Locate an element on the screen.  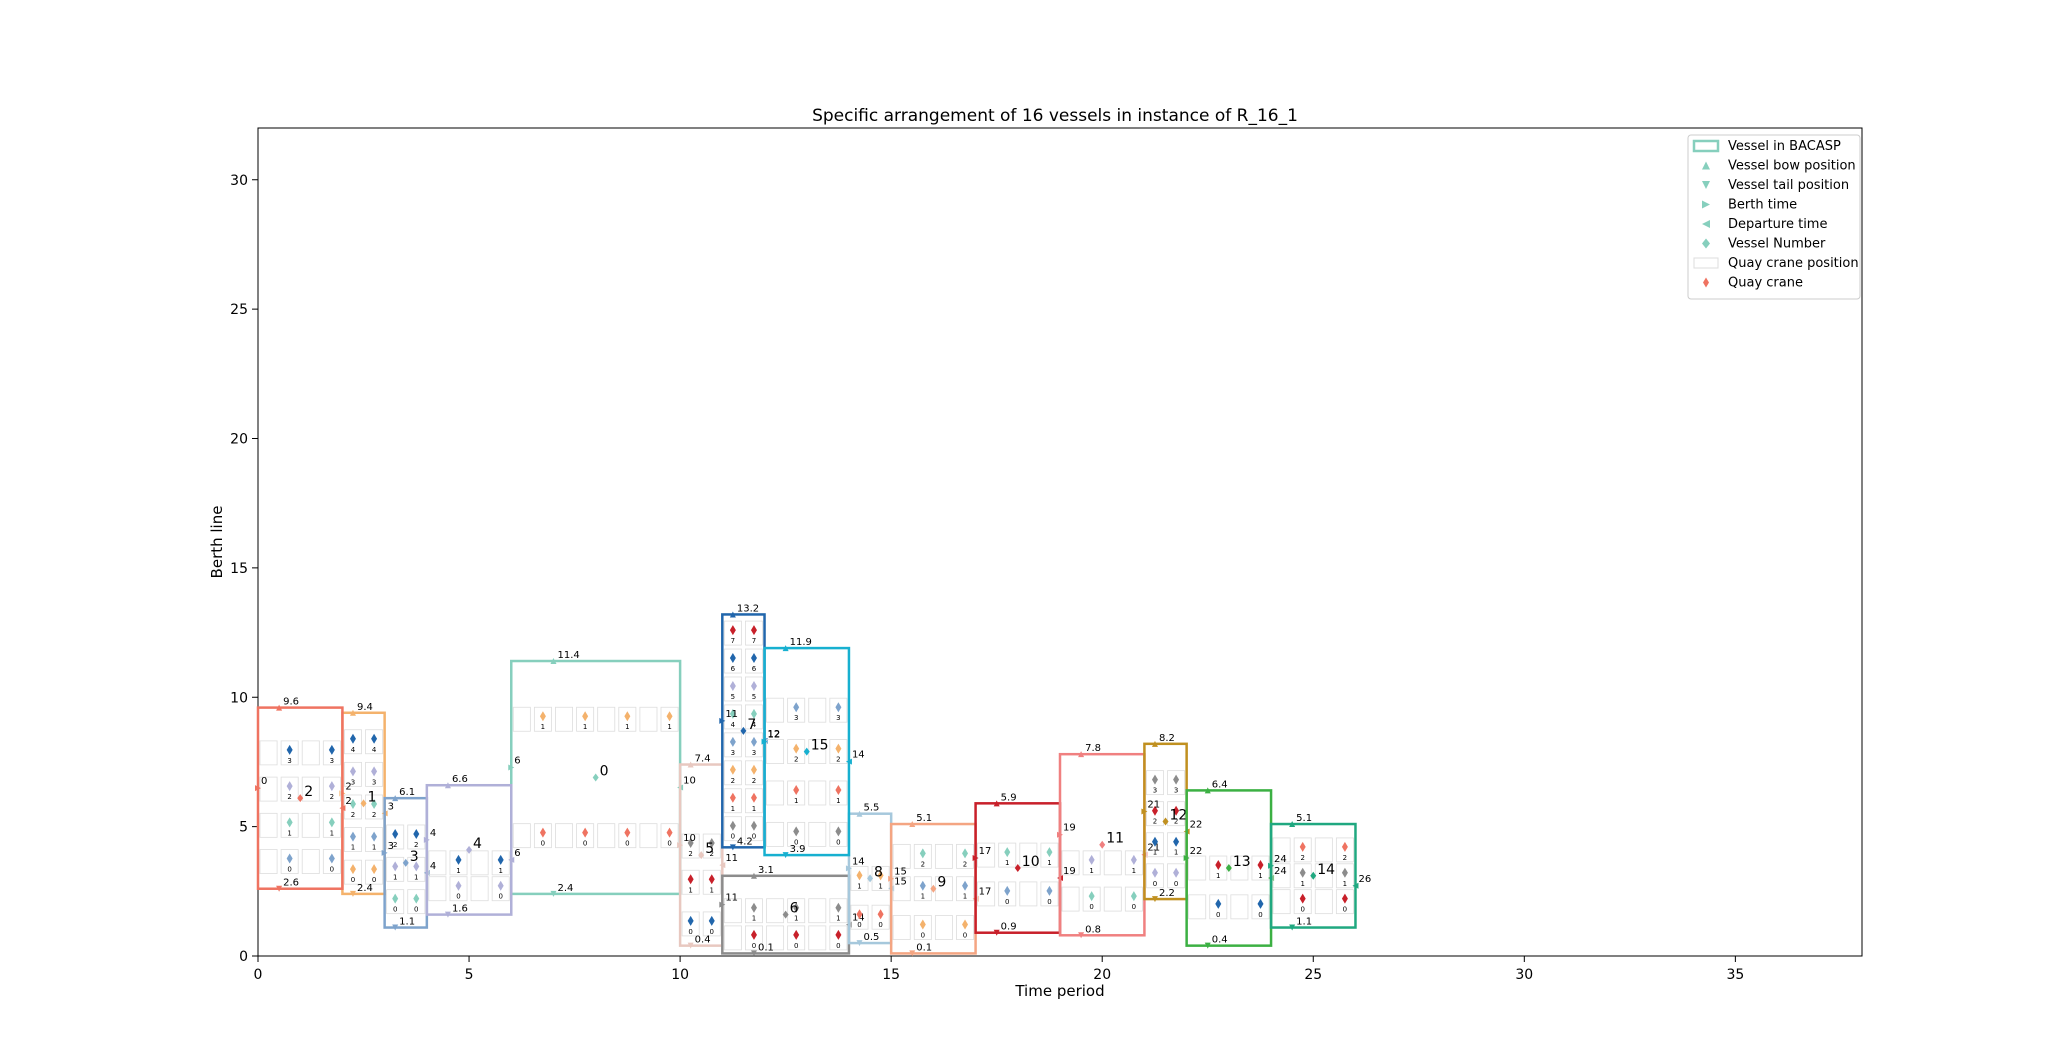
berth-time-label: 24 is located at coordinates (1280, 859).